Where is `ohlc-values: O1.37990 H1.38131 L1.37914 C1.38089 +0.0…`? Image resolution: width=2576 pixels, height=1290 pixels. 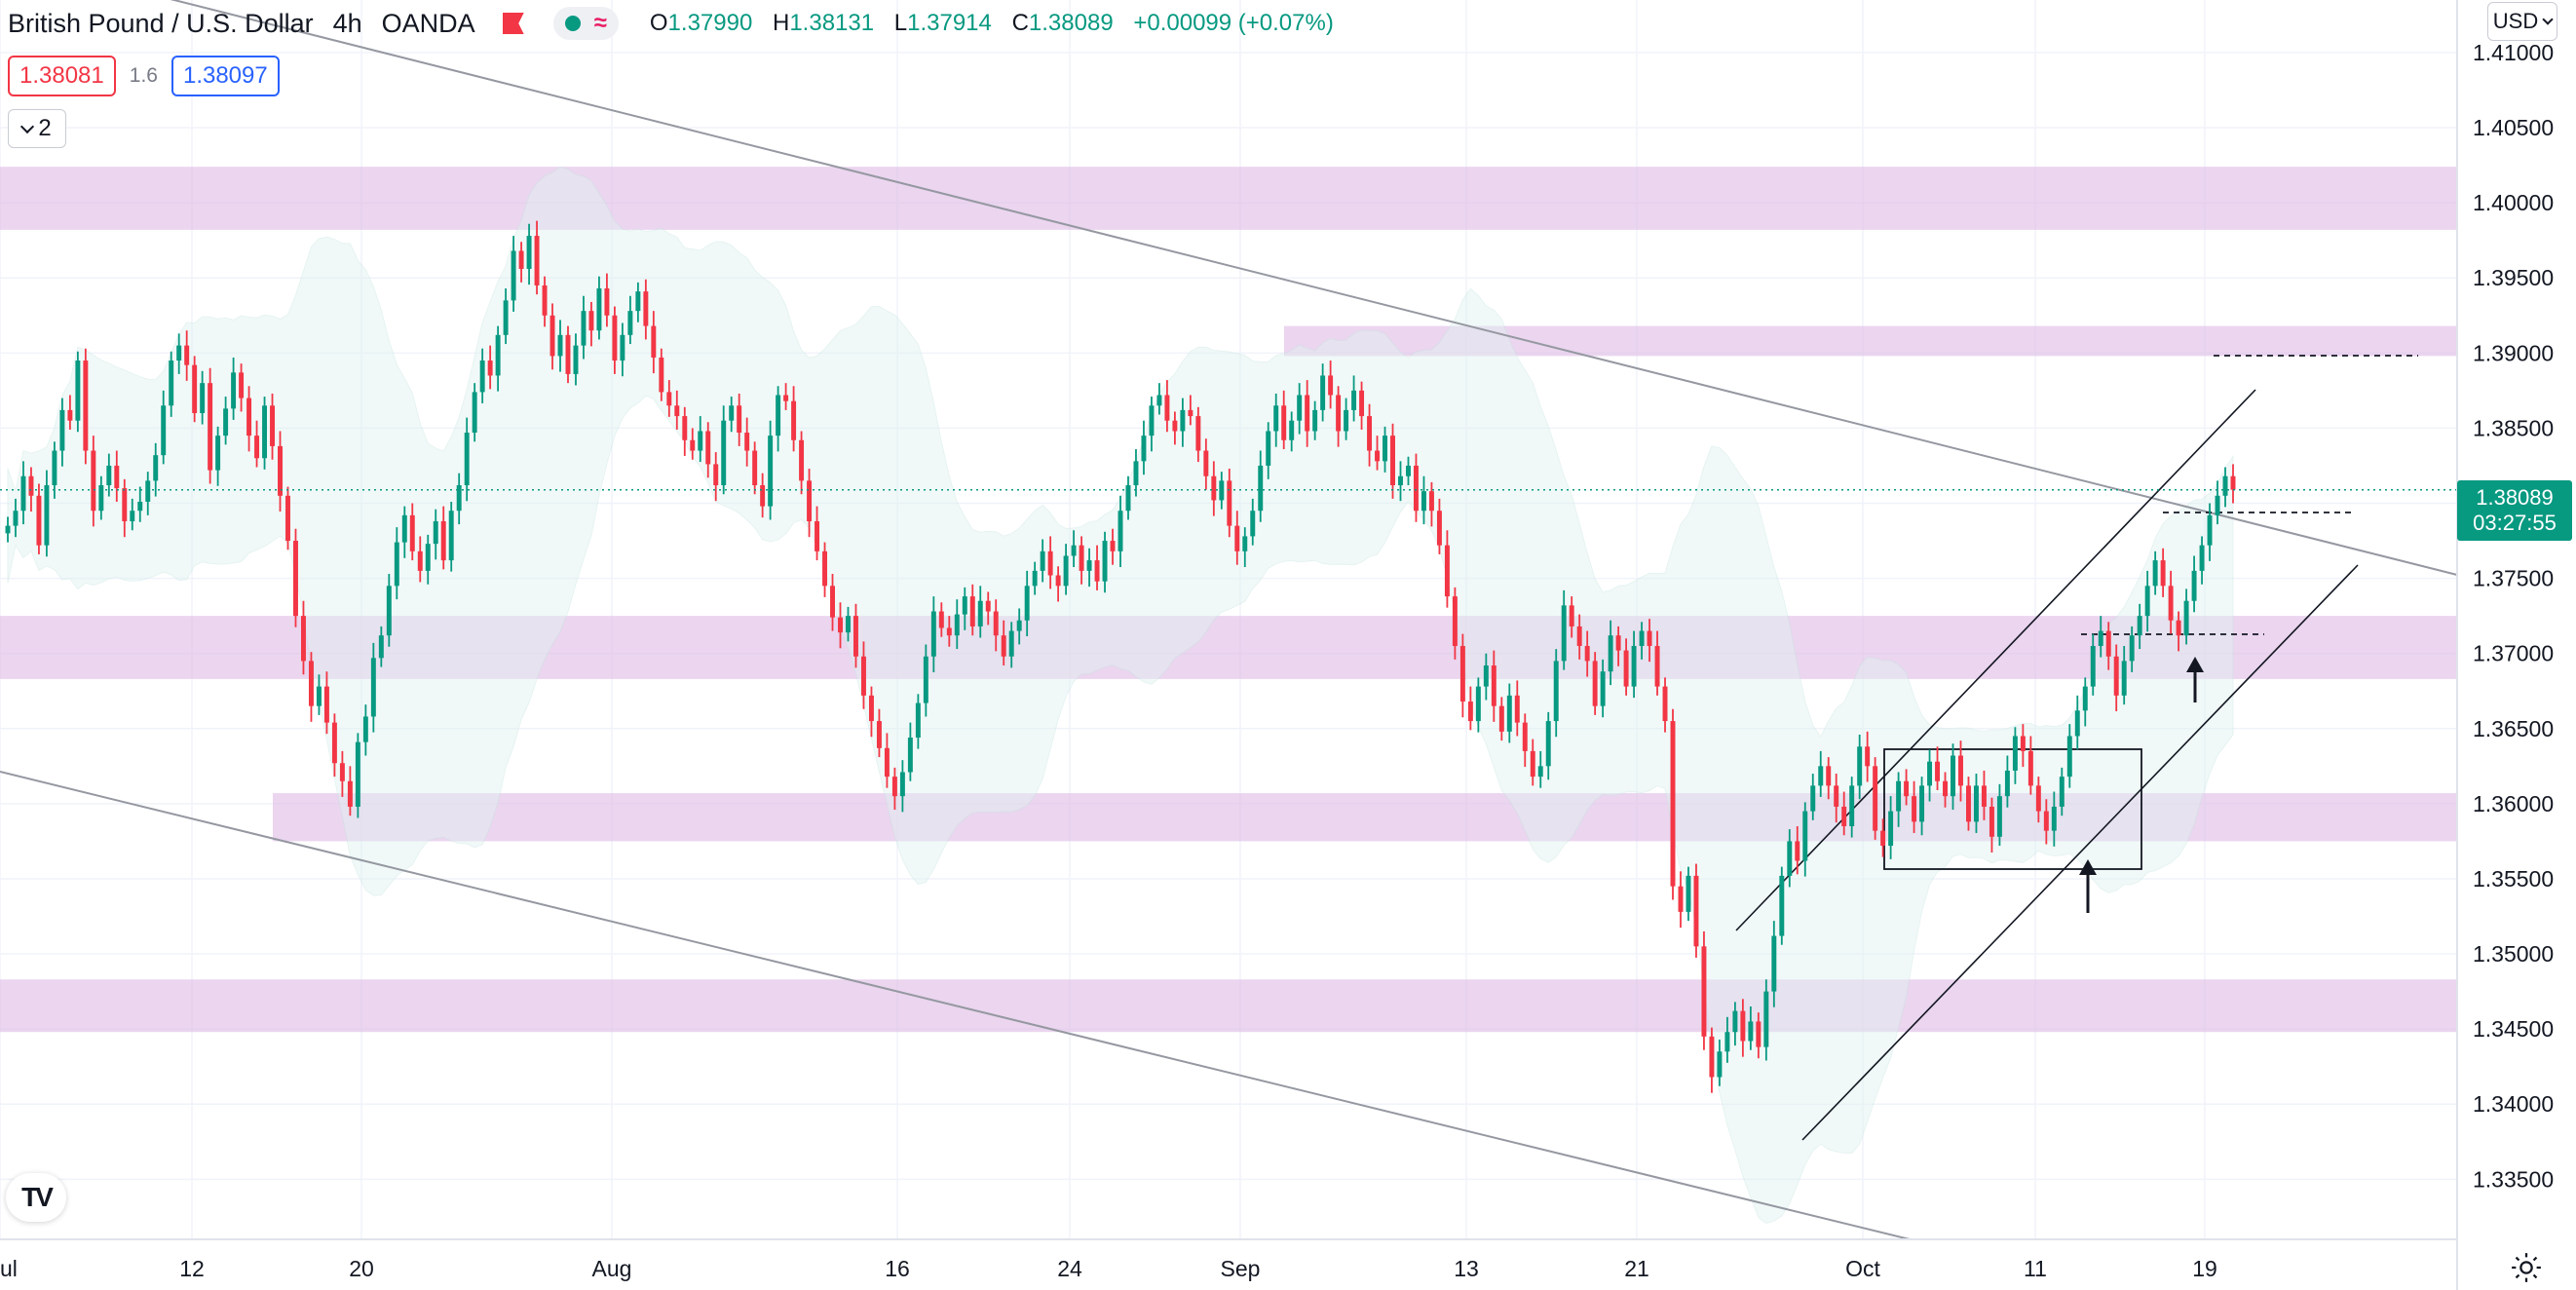 ohlc-values: O1.37990 H1.38131 L1.37914 C1.38089 +0.0… is located at coordinates (991, 23).